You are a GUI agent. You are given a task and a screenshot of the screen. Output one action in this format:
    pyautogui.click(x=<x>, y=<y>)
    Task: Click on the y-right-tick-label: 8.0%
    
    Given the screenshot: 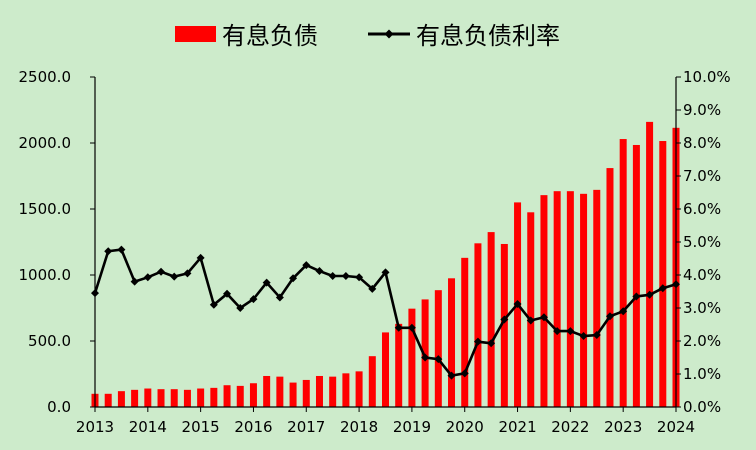 What is the action you would take?
    pyautogui.click(x=702, y=143)
    